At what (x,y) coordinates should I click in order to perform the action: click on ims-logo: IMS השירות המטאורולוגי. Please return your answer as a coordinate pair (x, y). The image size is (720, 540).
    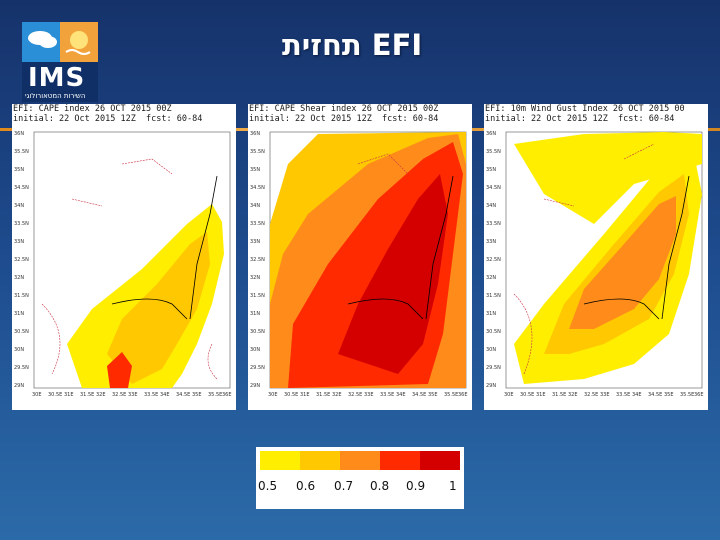
    Looking at the image, I should click on (60, 62).